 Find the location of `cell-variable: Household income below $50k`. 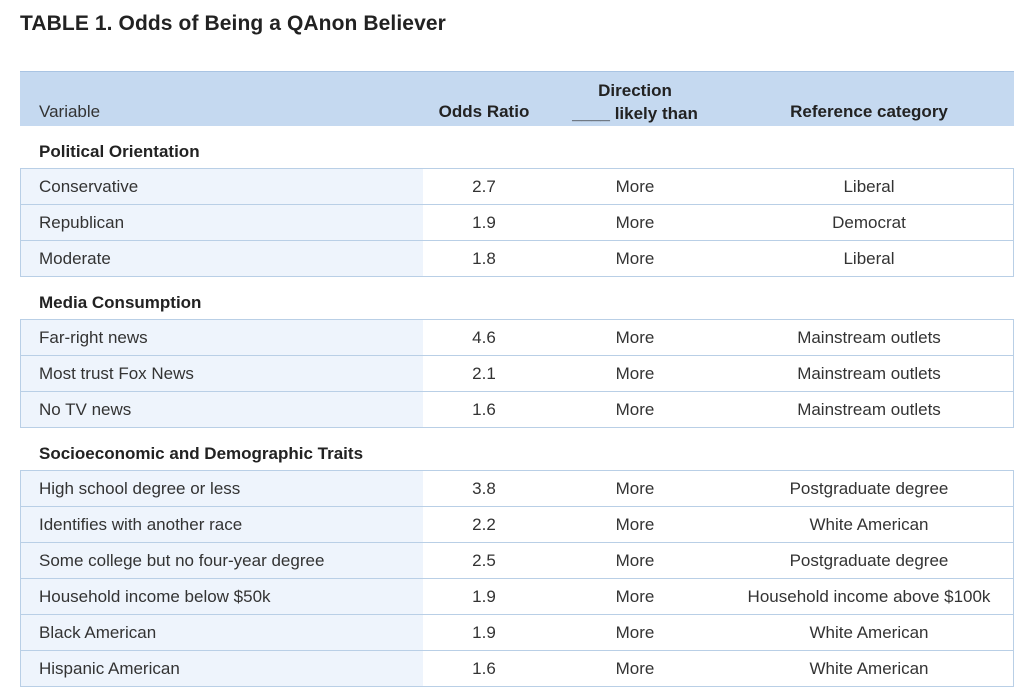

cell-variable: Household income below $50k is located at coordinates (221, 596).